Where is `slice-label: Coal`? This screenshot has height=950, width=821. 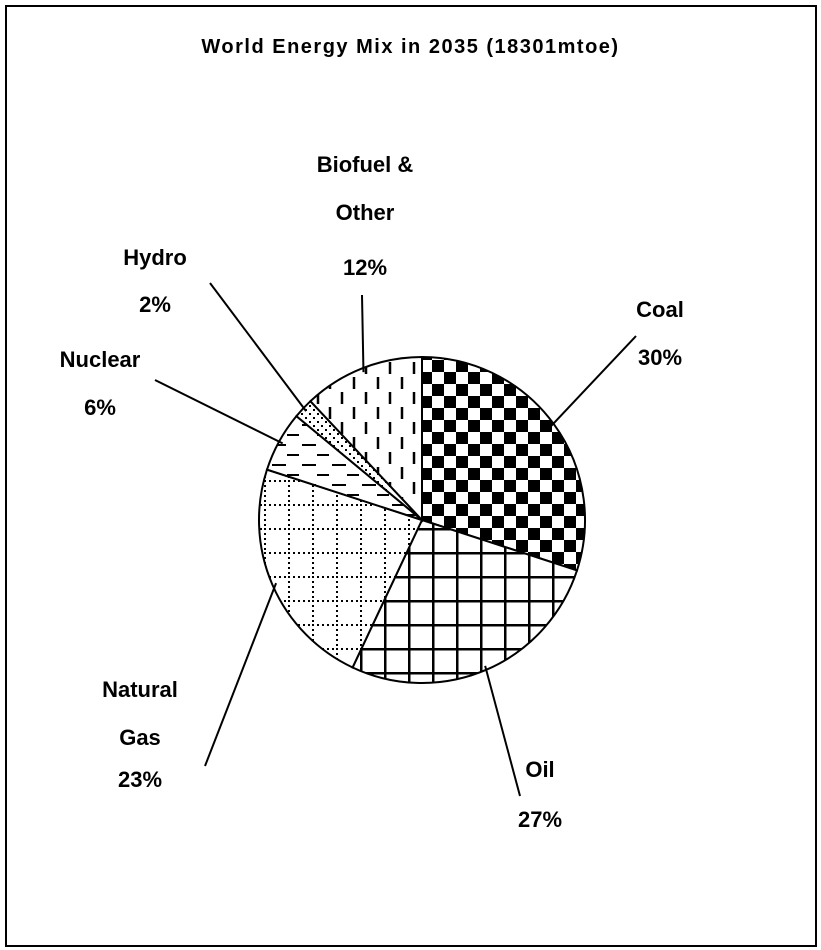 slice-label: Coal is located at coordinates (660, 309).